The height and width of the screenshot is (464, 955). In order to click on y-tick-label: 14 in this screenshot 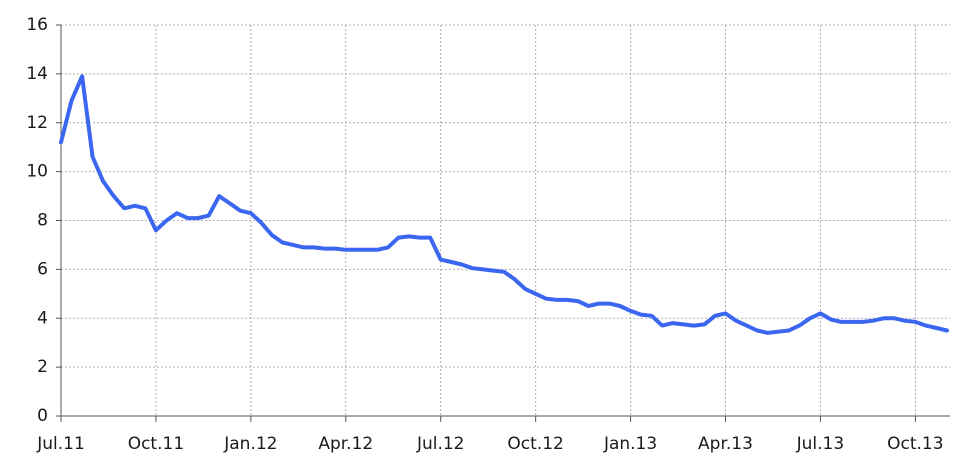, I will do `click(37, 74)`.